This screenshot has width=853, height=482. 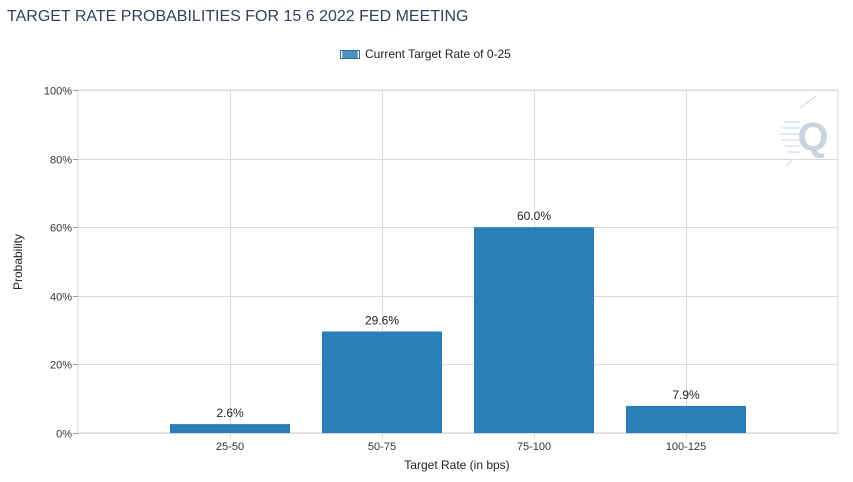 What do you see at coordinates (61, 161) in the screenshot?
I see `y-tick-label: 80%` at bounding box center [61, 161].